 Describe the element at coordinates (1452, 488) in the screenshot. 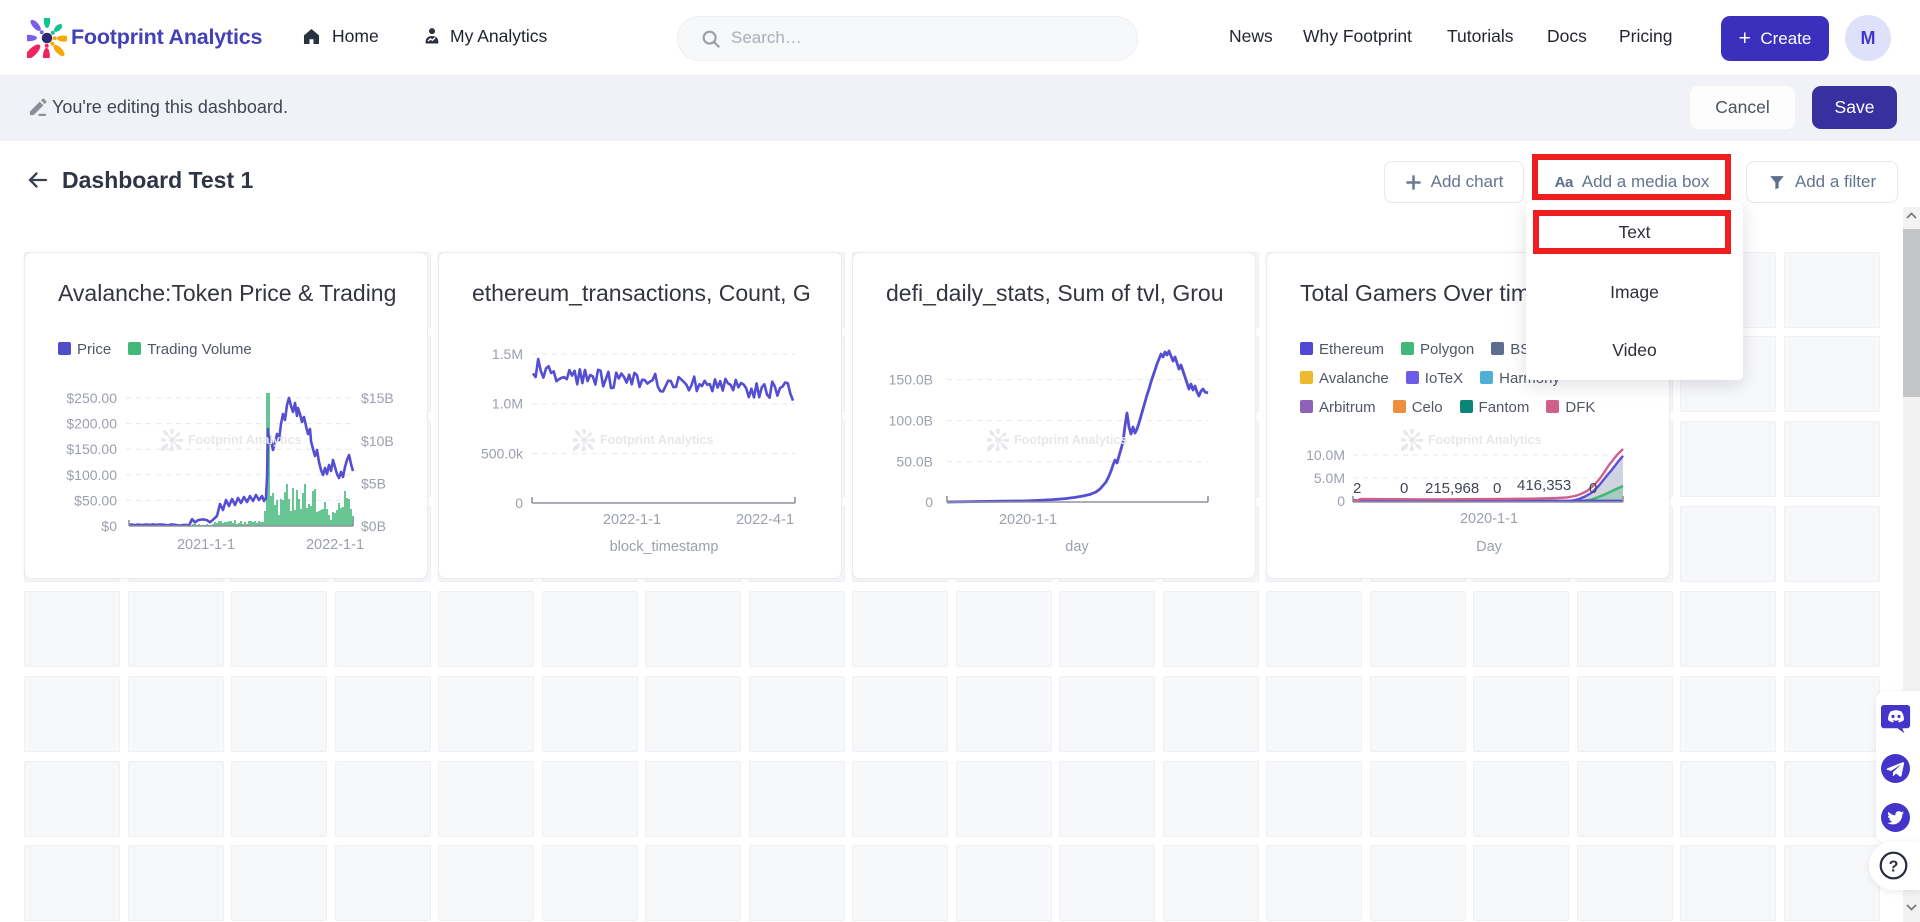

I see `svg-text: 215,968` at that location.